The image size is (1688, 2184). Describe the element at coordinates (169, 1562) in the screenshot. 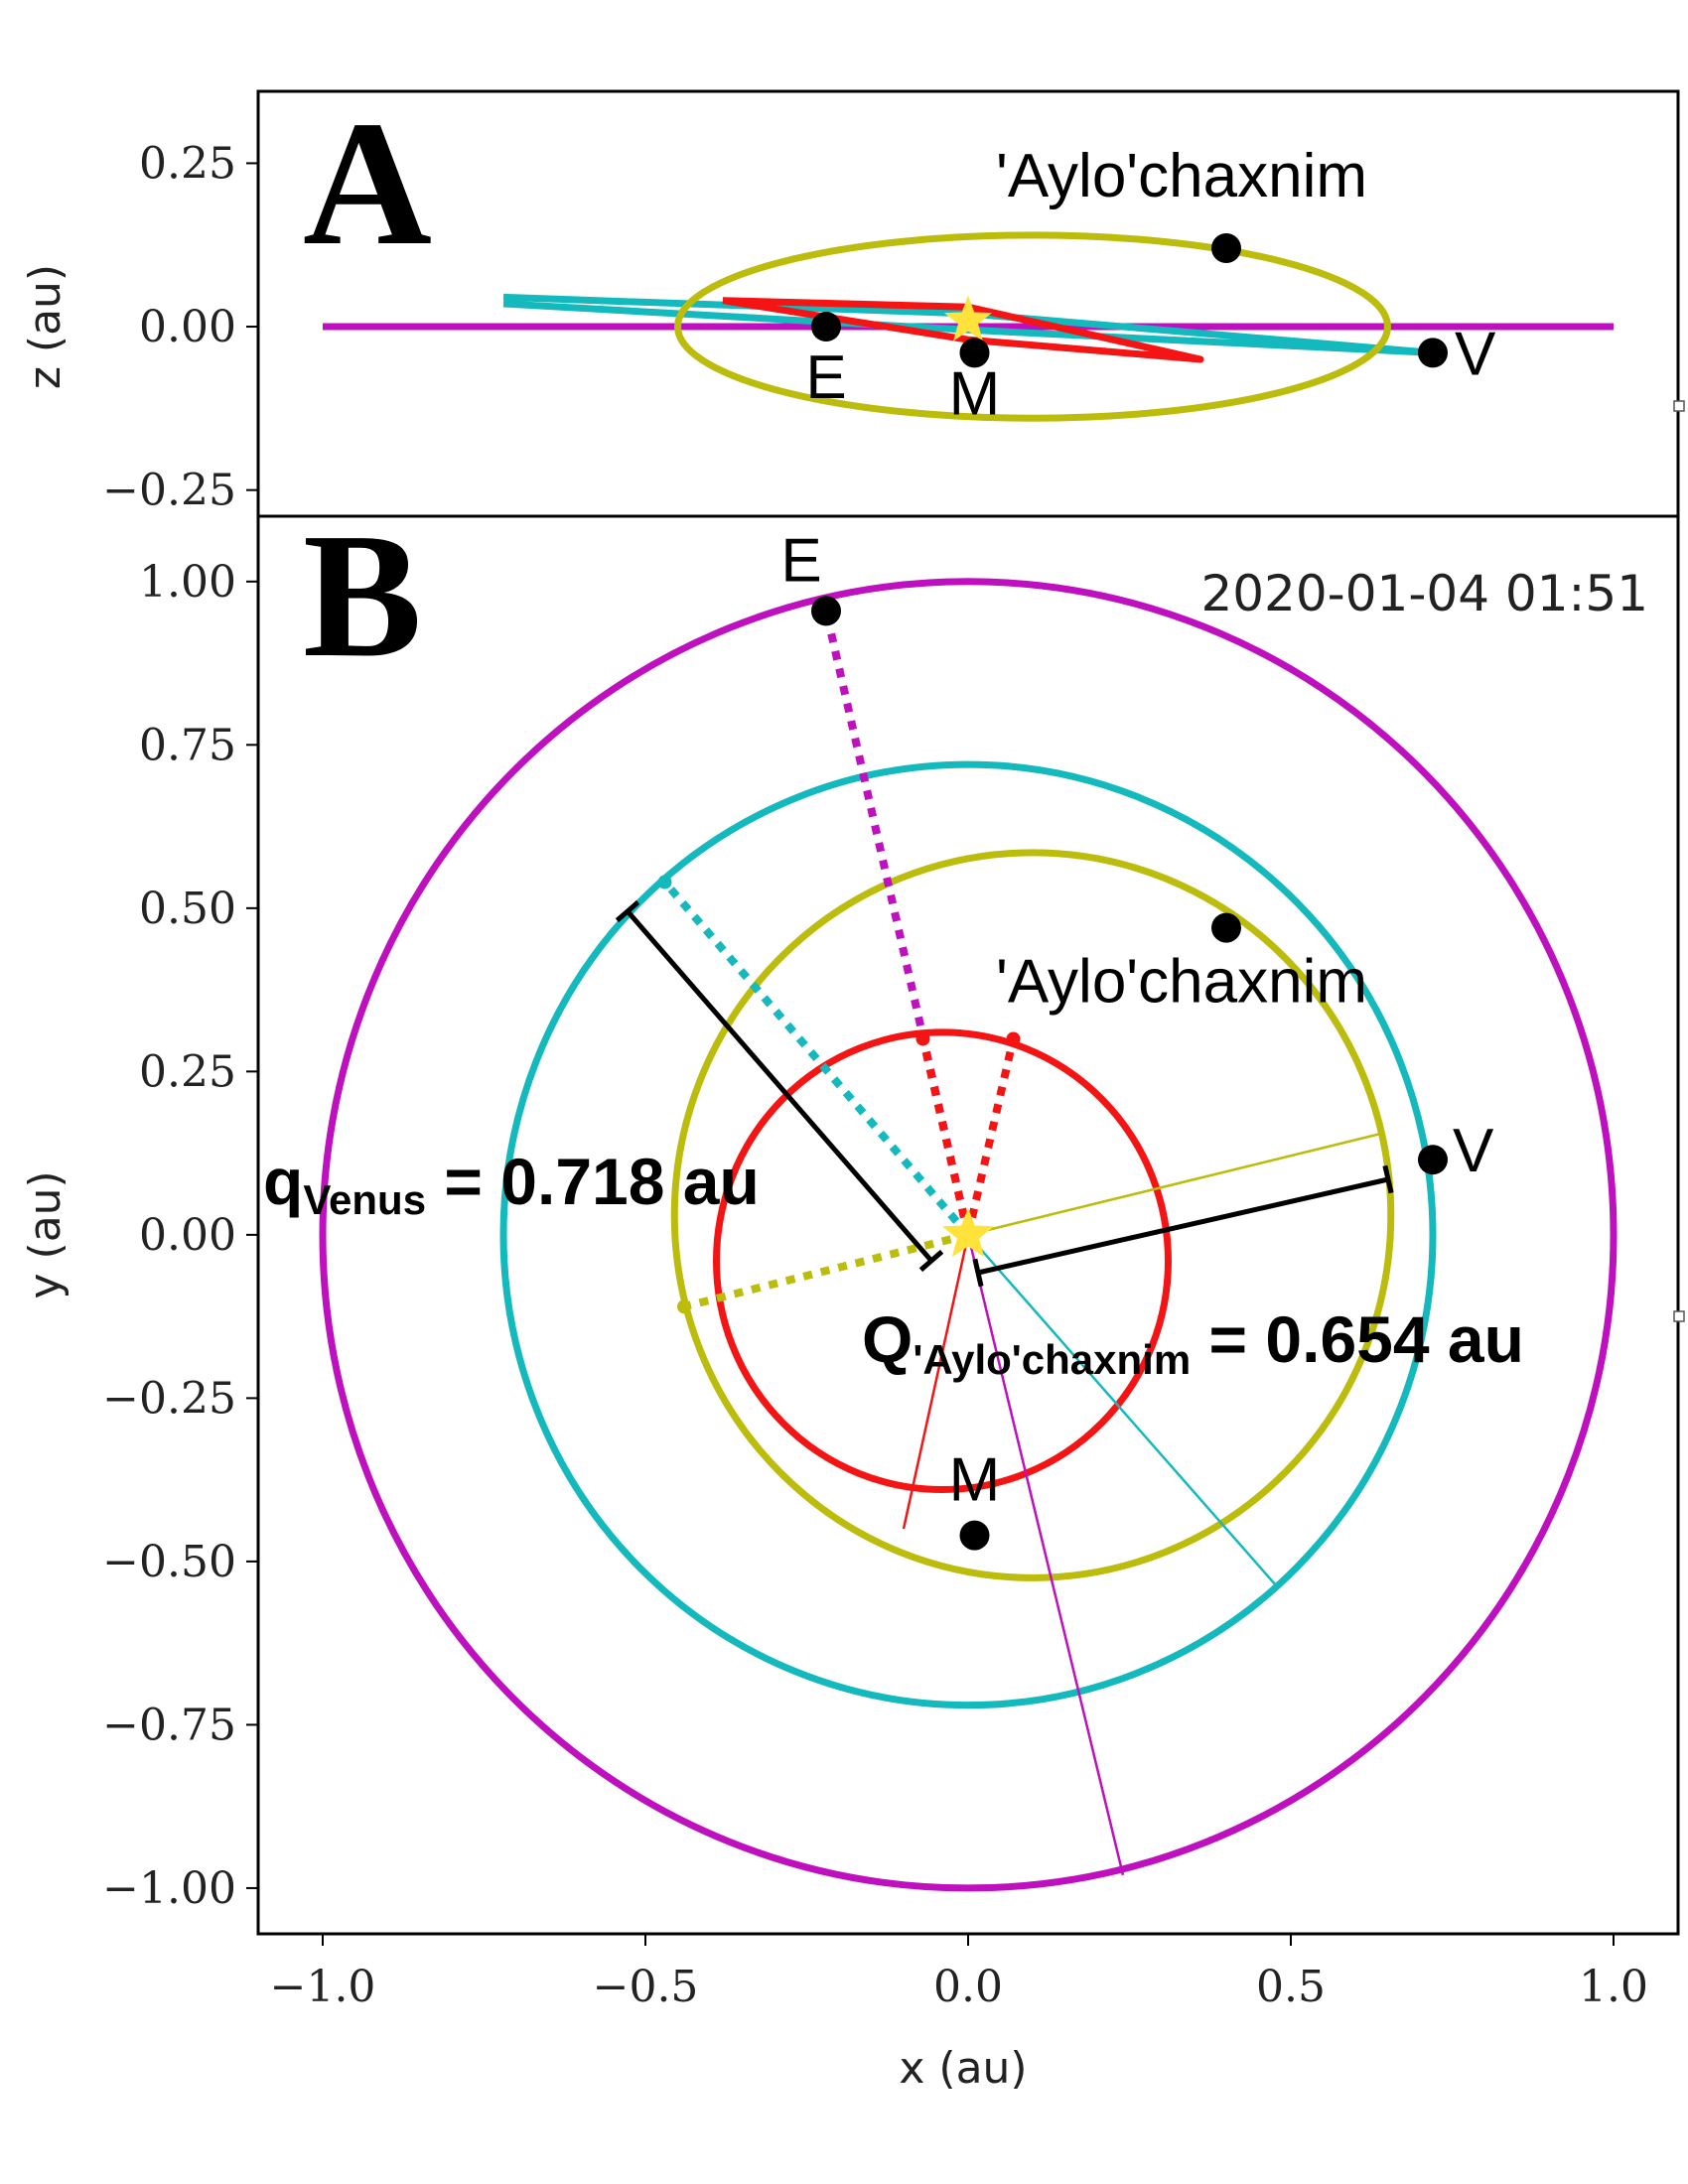

I see `y-tick-label: −0.50` at that location.